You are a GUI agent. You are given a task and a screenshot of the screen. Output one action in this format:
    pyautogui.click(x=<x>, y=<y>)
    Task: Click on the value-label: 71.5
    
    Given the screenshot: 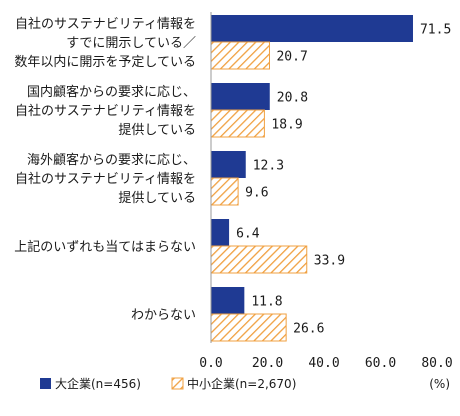 What is the action you would take?
    pyautogui.click(x=435, y=30)
    